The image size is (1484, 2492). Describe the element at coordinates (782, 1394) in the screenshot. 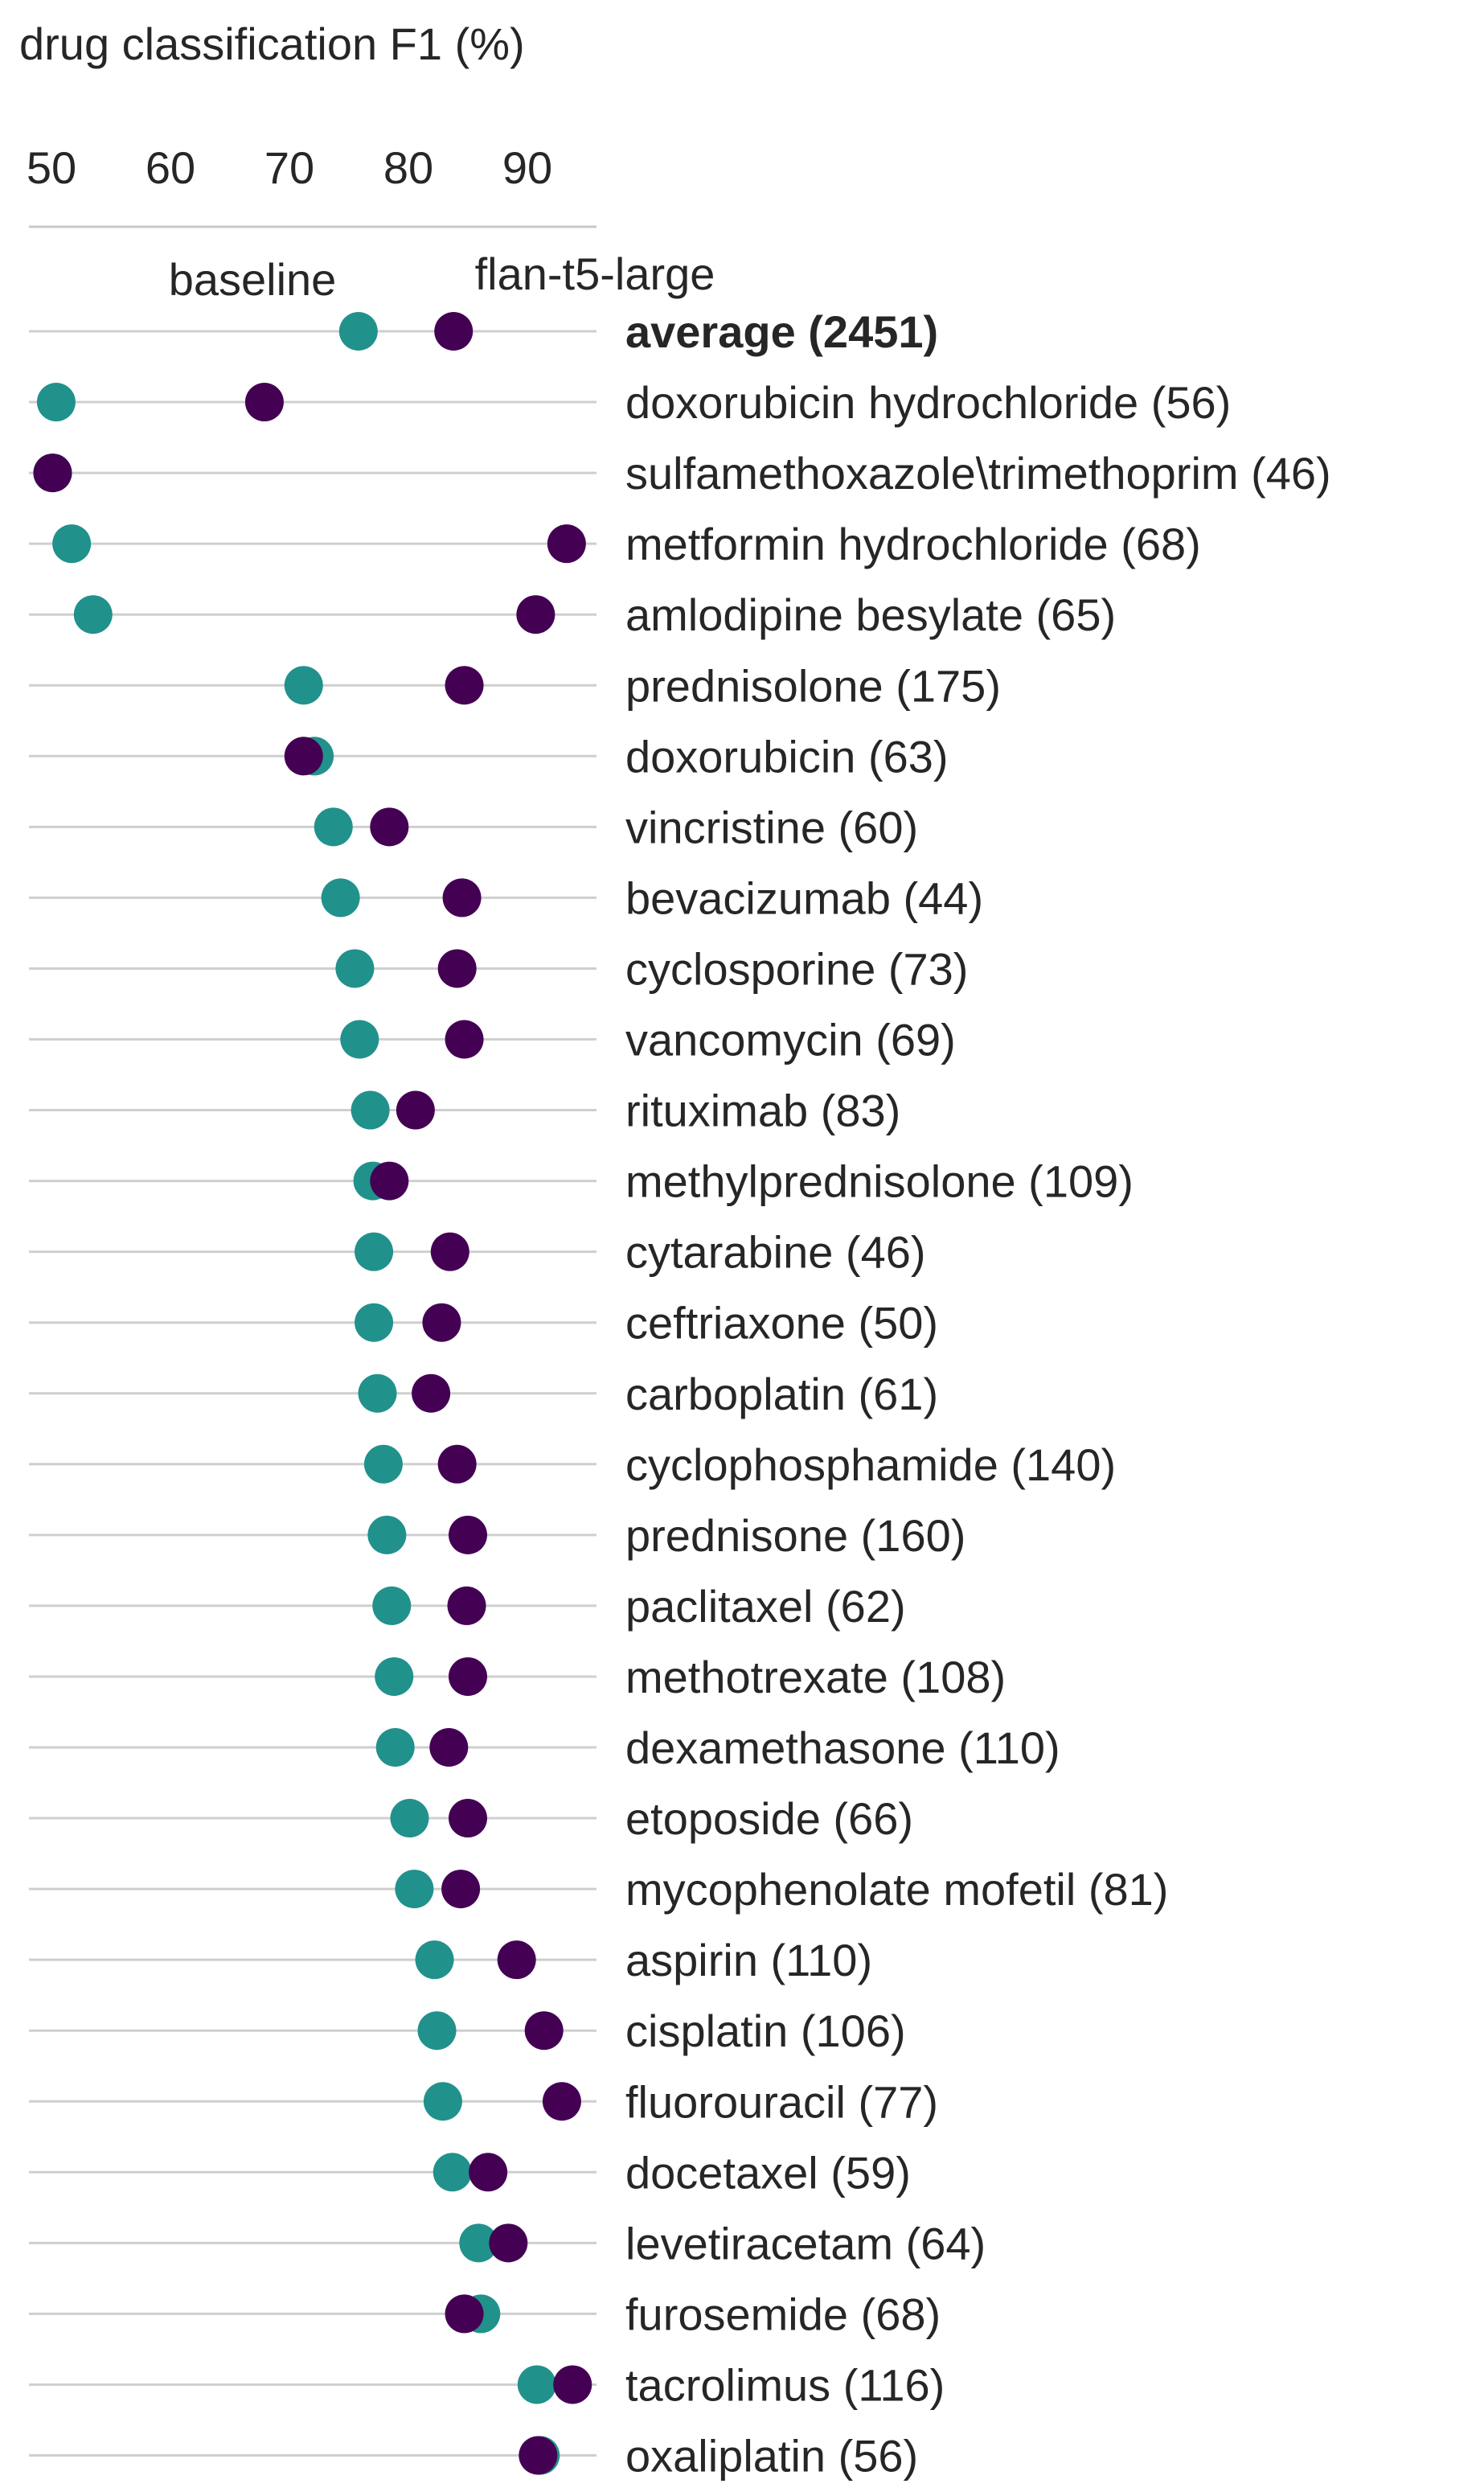

I see `row-label: carboplatin (61)` at that location.